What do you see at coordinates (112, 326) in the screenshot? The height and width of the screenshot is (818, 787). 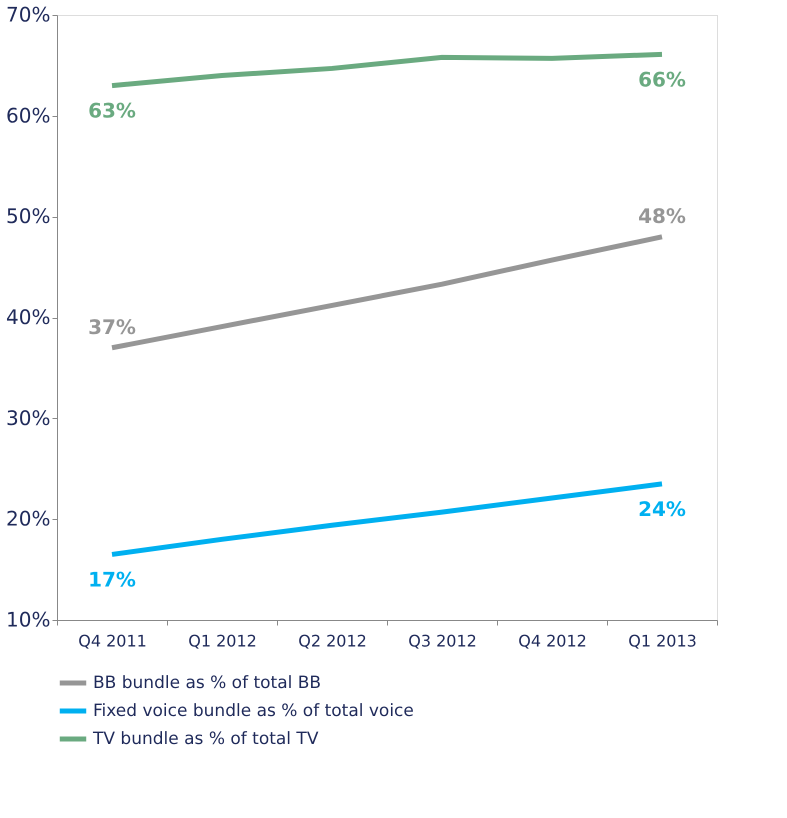 I see `data-label: 37%` at bounding box center [112, 326].